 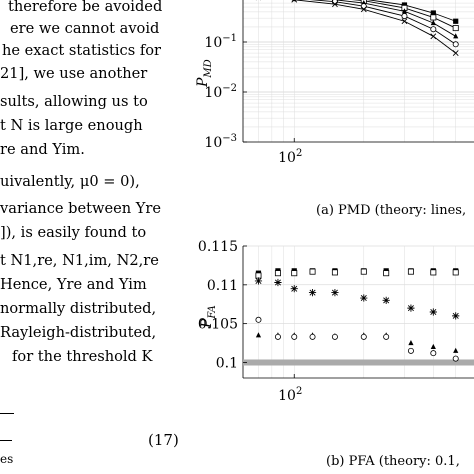 I want to click on y-tick-label: 10⁻¹, so click(x=220, y=42).